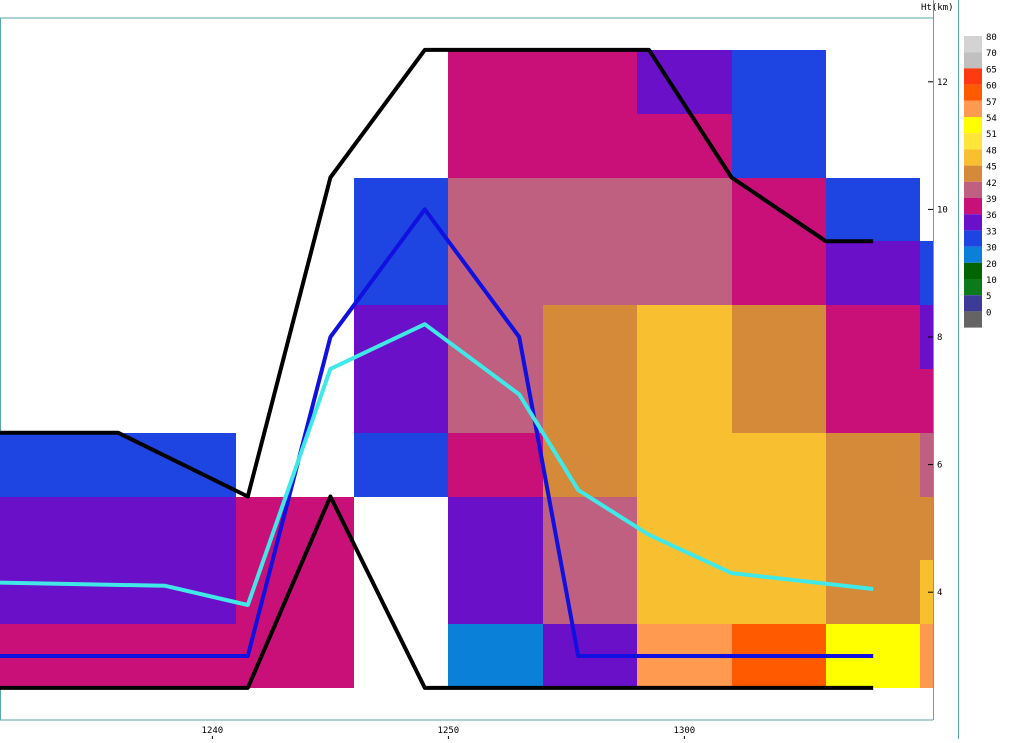  I want to click on color-legend: 80 70 65 60 57 54 51 48 45 42 39 36 33 30 20 10 5 0, so click(980, 180).